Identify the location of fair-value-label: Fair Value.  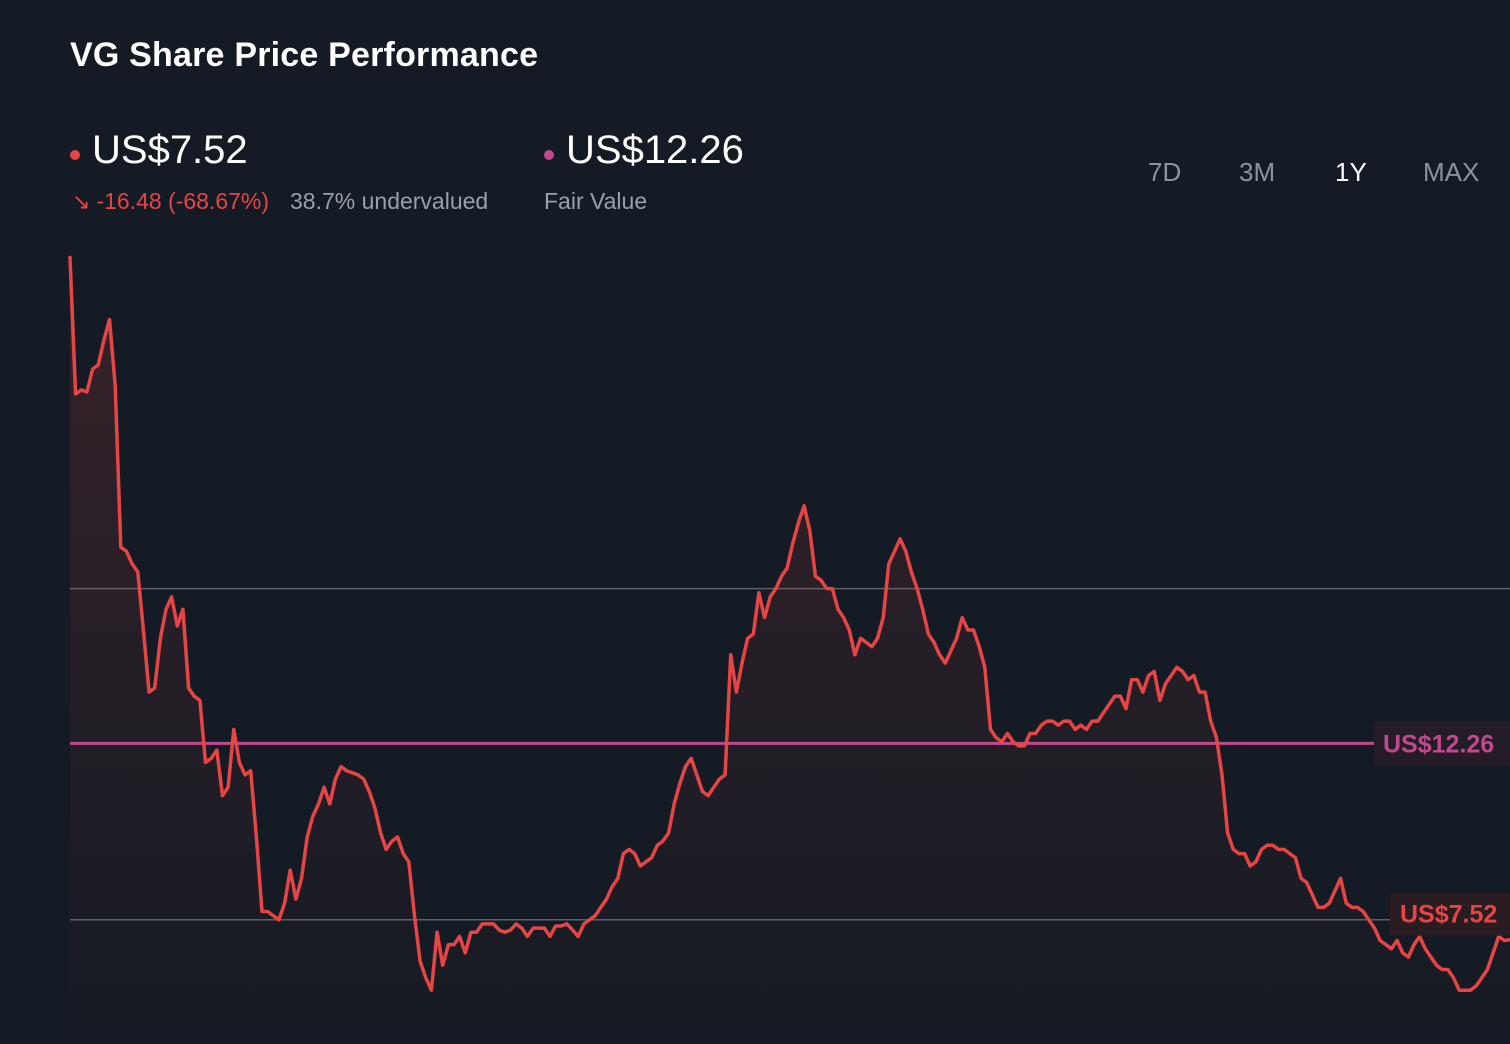
(596, 201).